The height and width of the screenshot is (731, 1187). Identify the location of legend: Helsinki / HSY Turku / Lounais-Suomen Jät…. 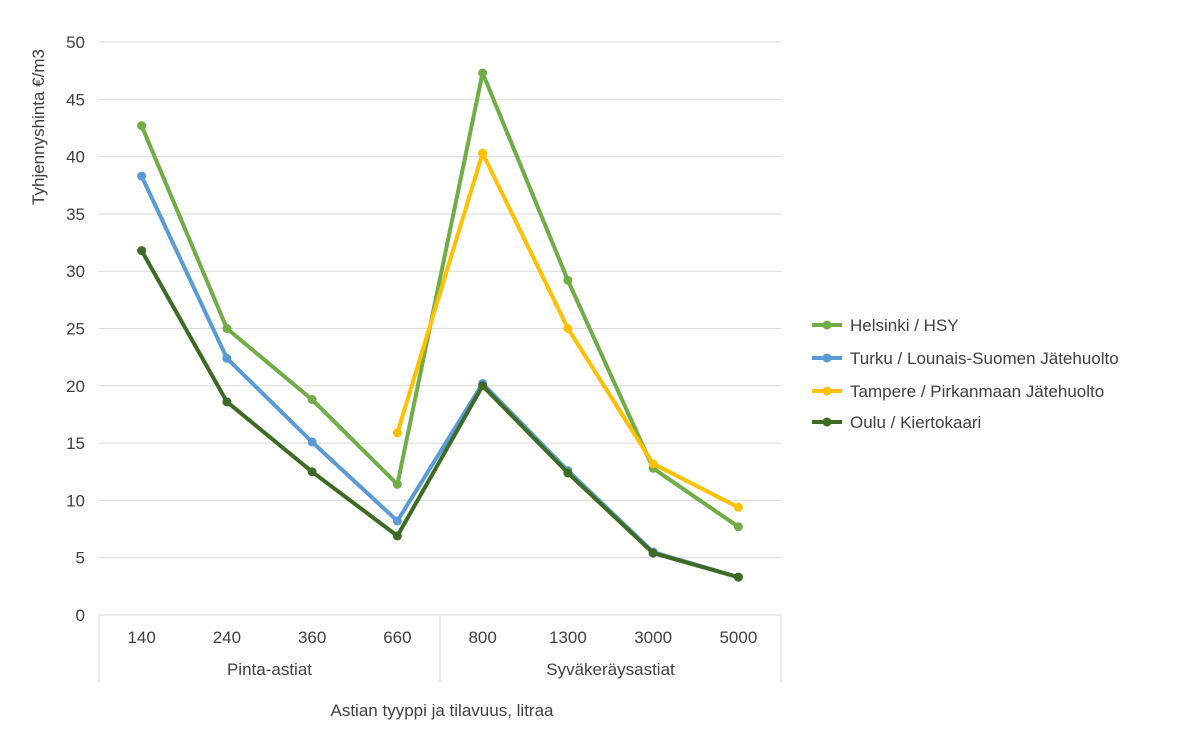
(965, 374).